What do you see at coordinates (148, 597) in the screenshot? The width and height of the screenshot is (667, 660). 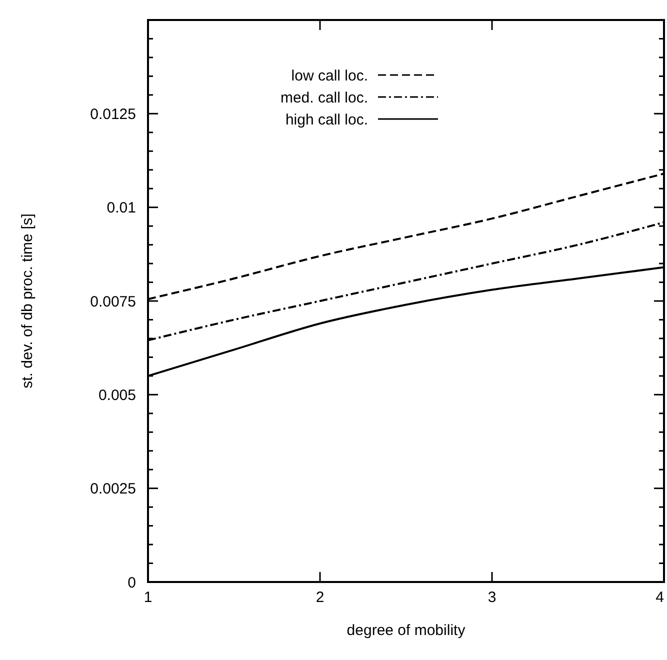 I see `x-tick-label: 1` at bounding box center [148, 597].